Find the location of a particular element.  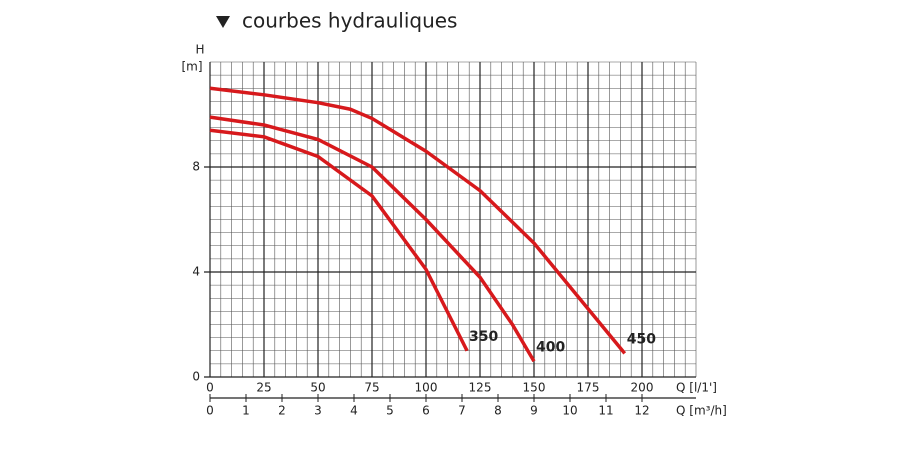

x2-tick-label: 2 is located at coordinates (282, 411).